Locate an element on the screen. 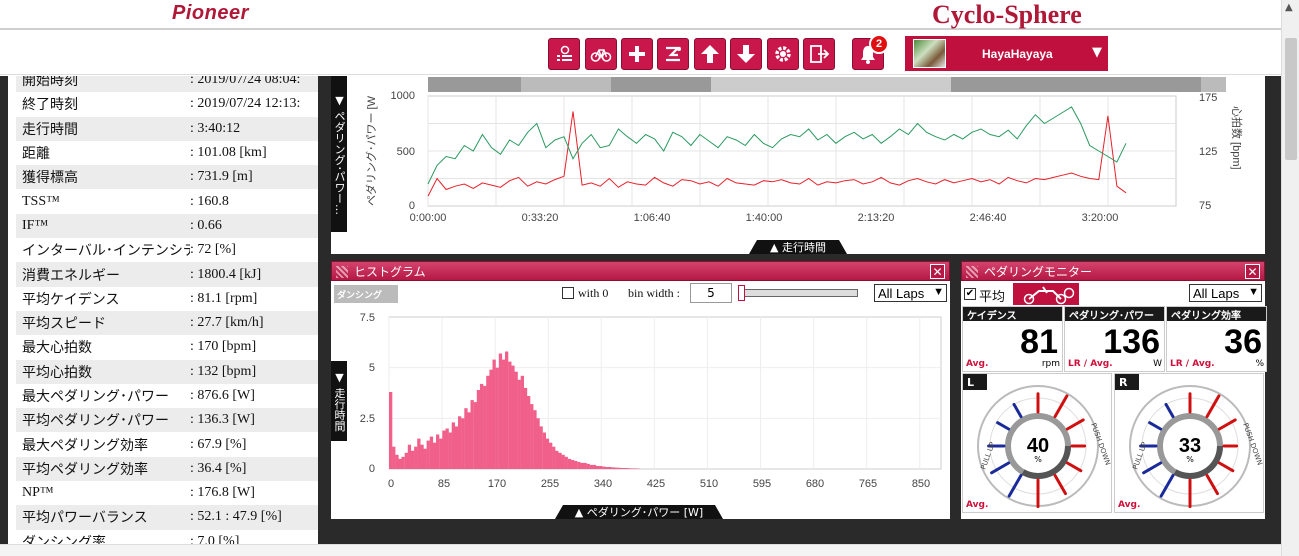 The height and width of the screenshot is (556, 1299). y-tick: 0 is located at coordinates (372, 469).